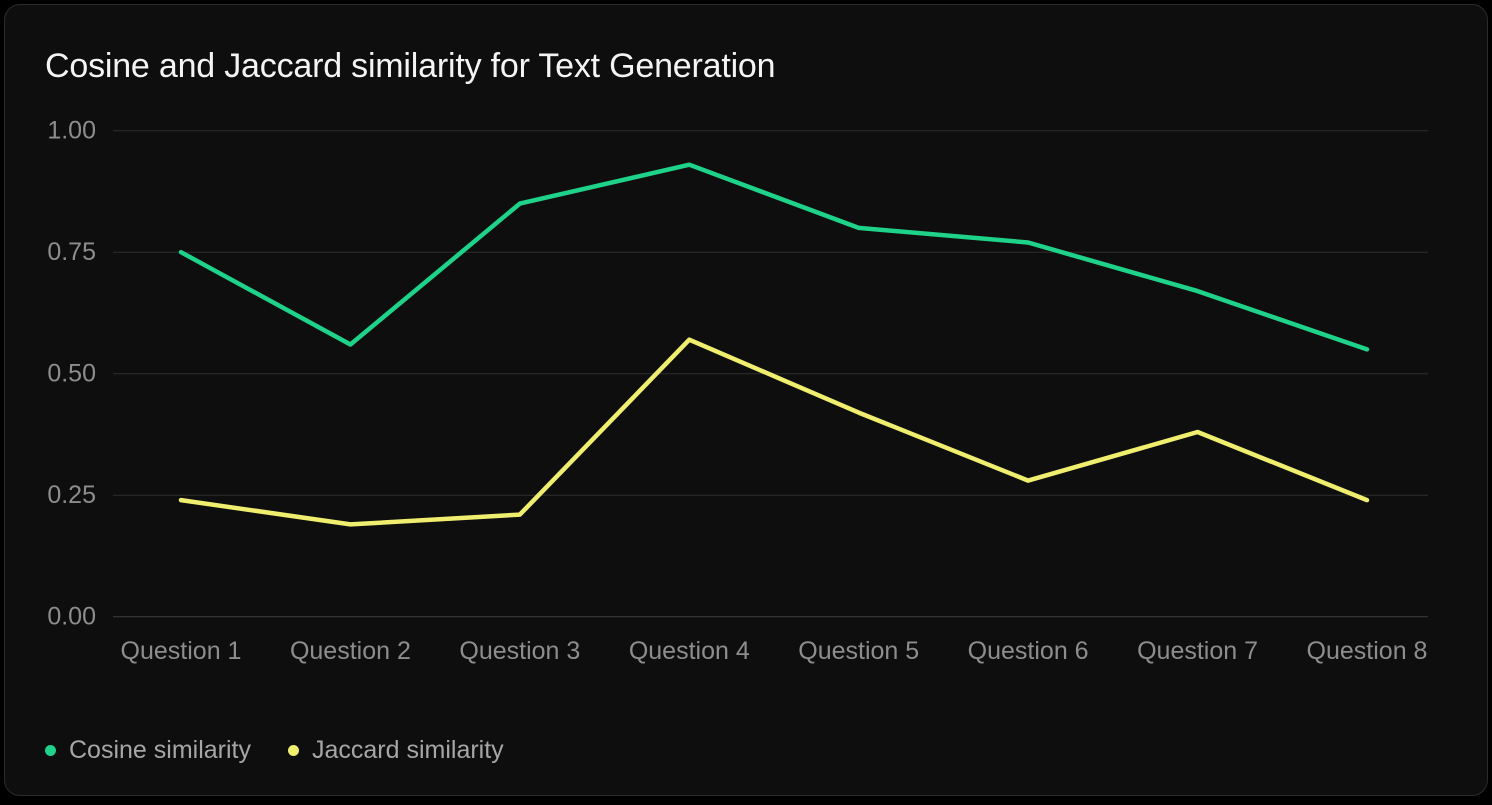  I want to click on y-tick-label: 0.75, so click(71, 252).